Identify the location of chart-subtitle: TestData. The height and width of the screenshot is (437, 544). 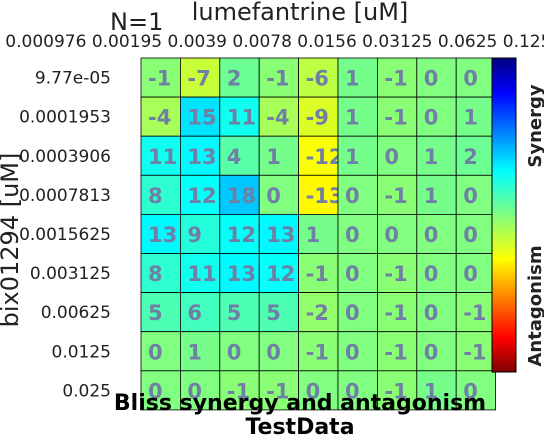
(299, 426).